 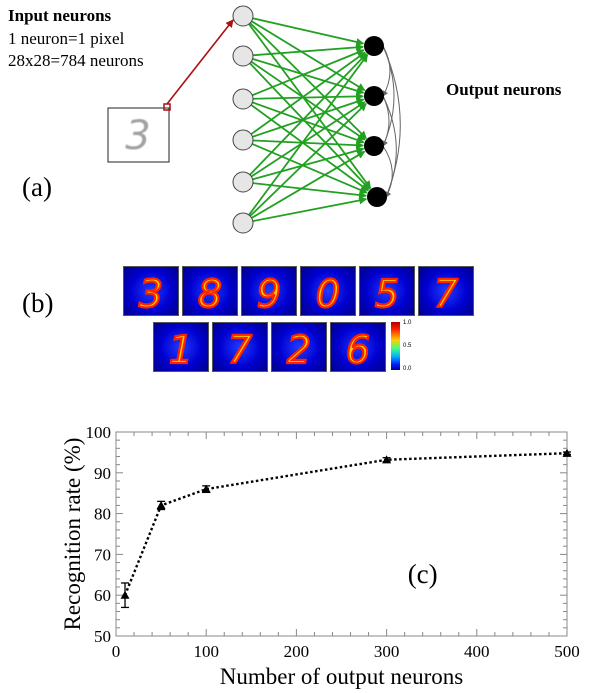 I want to click on weight-map-digit: 1, so click(x=181, y=349).